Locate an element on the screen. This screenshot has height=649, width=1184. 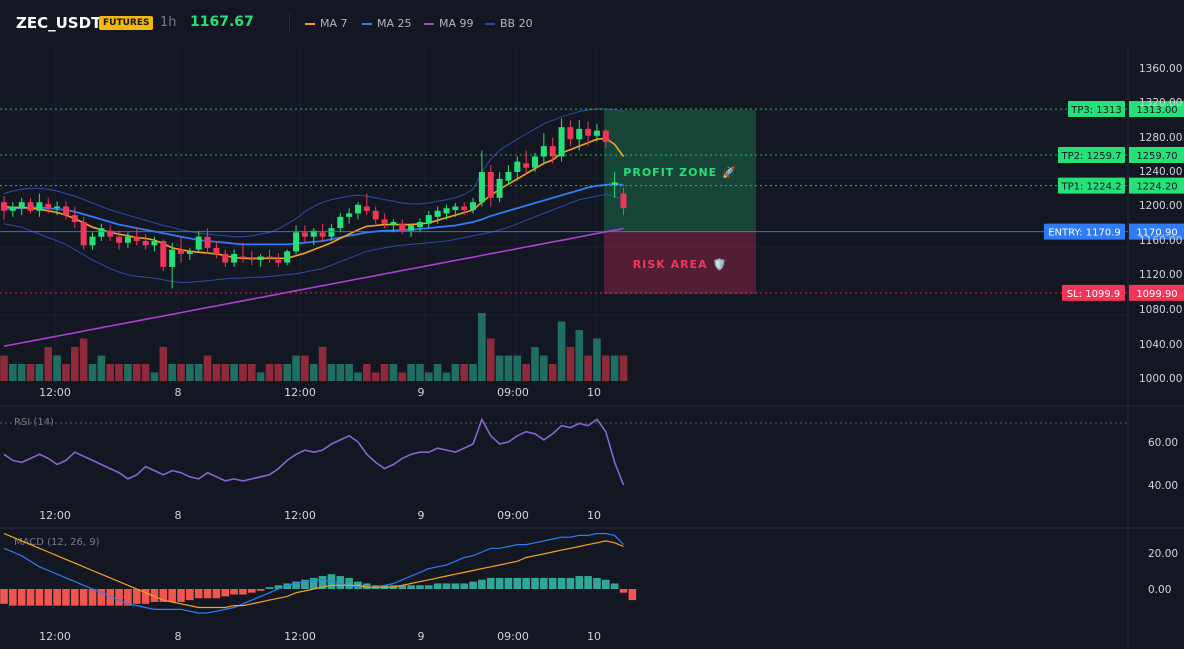
macd-line is located at coordinates (313, 573).